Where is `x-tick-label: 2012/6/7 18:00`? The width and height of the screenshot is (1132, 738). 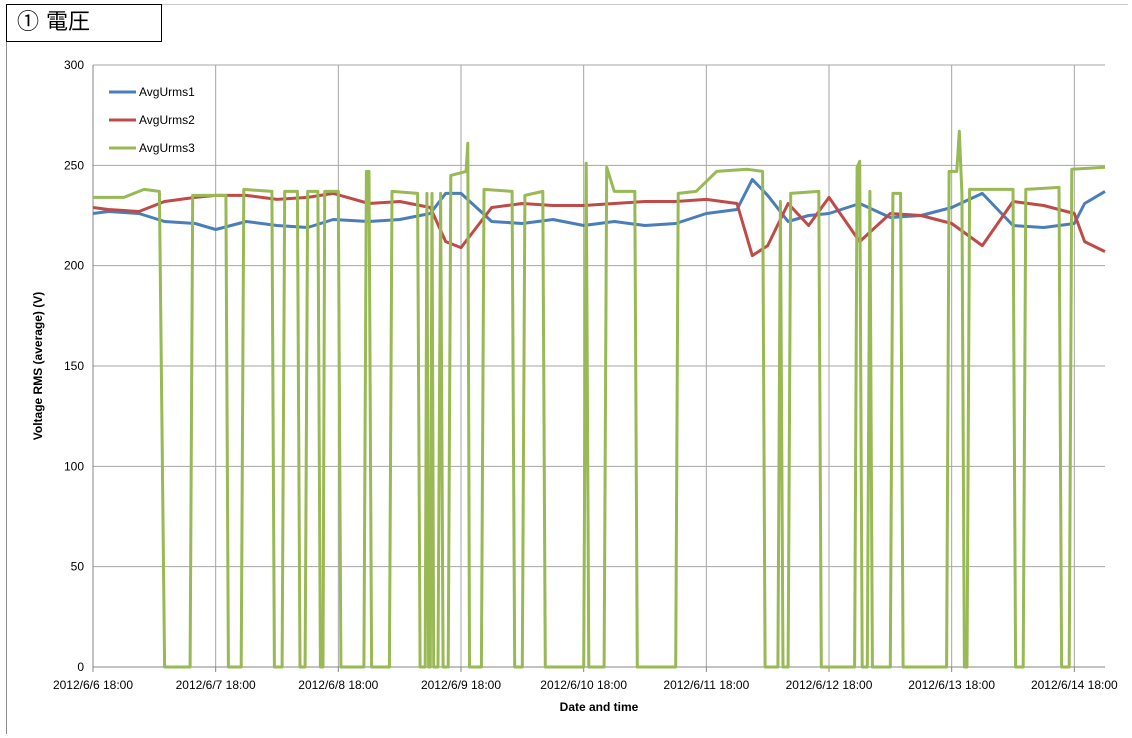
x-tick-label: 2012/6/7 18:00 is located at coordinates (216, 685).